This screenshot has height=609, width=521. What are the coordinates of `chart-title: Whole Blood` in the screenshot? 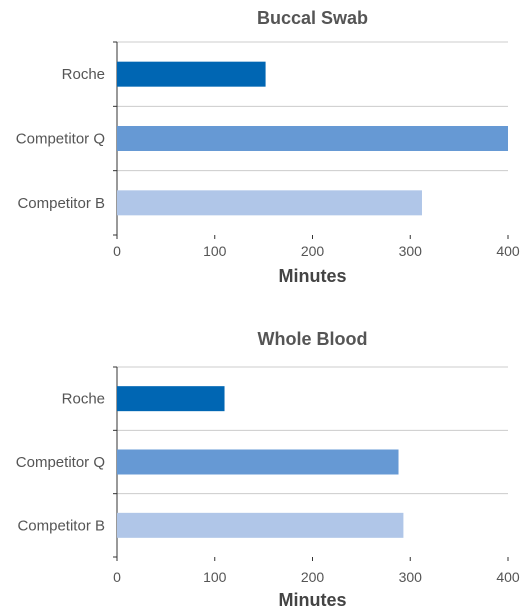 It's located at (313, 339).